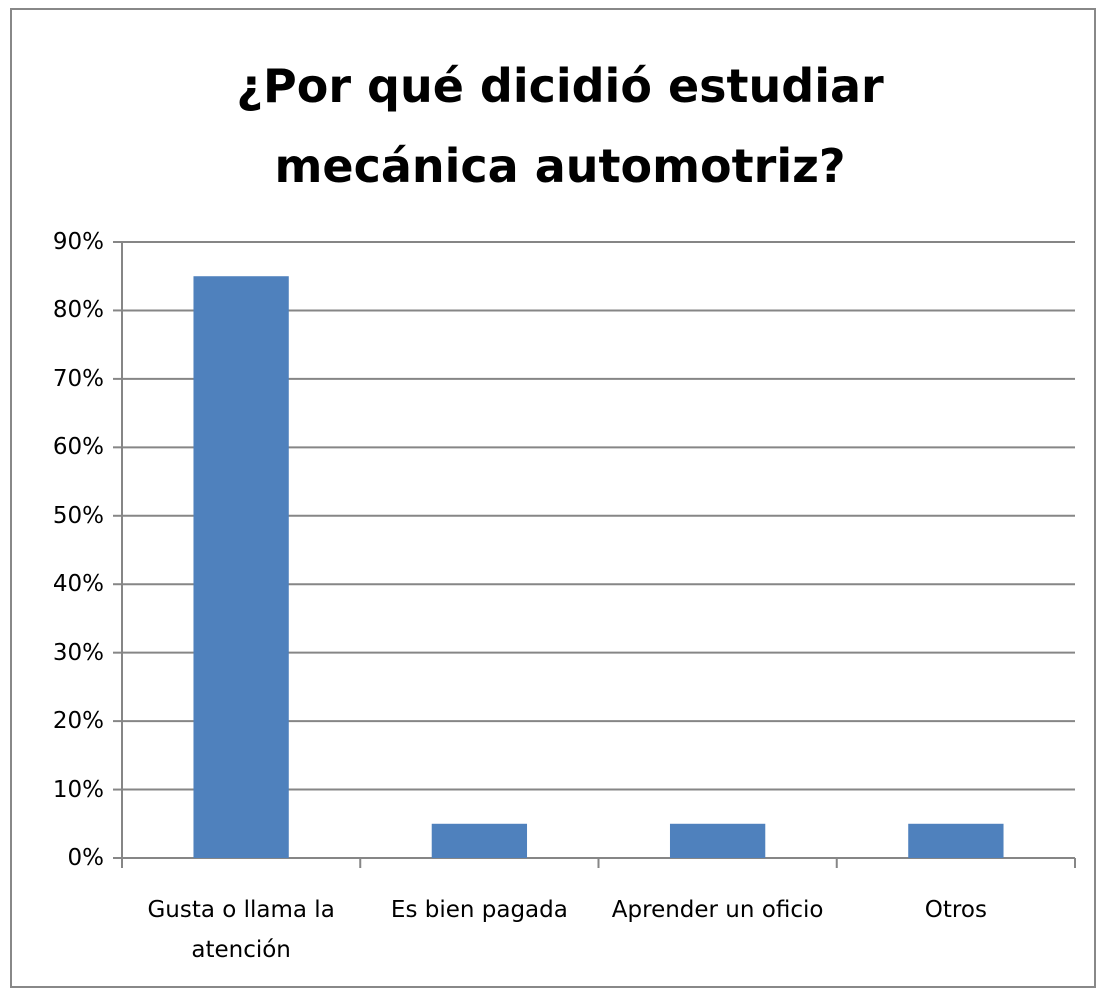 Image resolution: width=1100 pixels, height=992 pixels. I want to click on x-tick-label: Aprender un oficio, so click(717, 910).